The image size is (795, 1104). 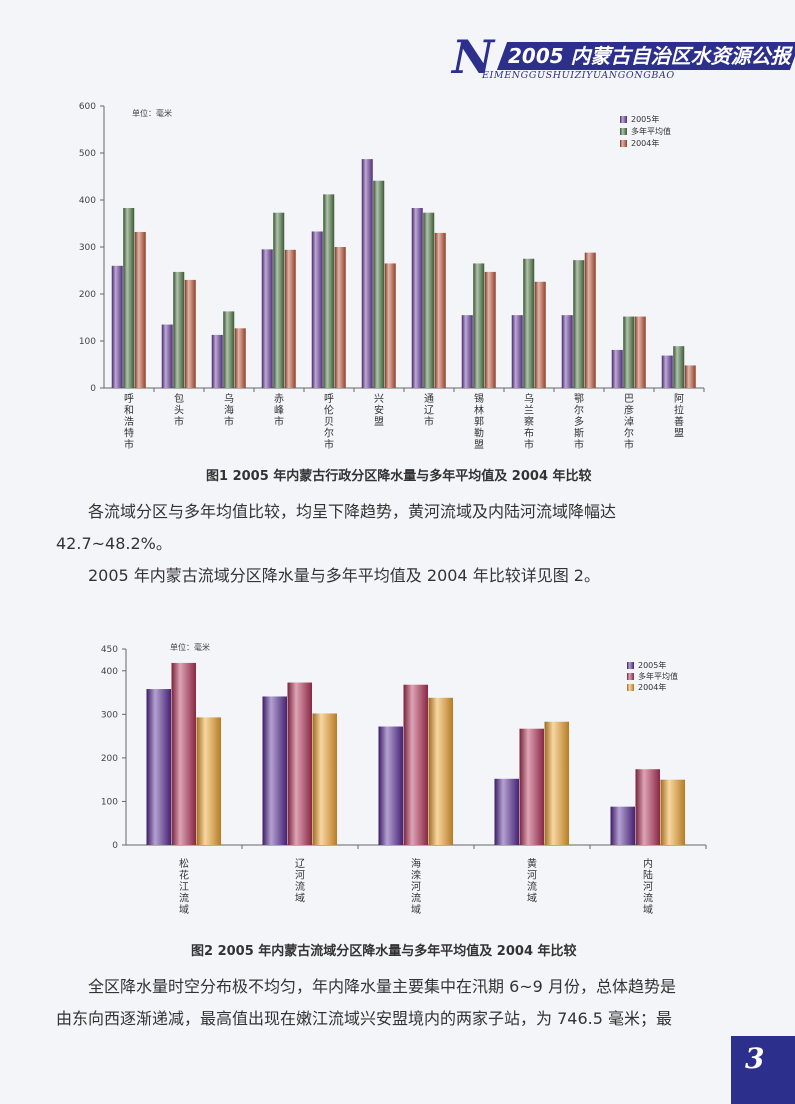 I want to click on y-tick-label: 600, so click(x=87, y=107).